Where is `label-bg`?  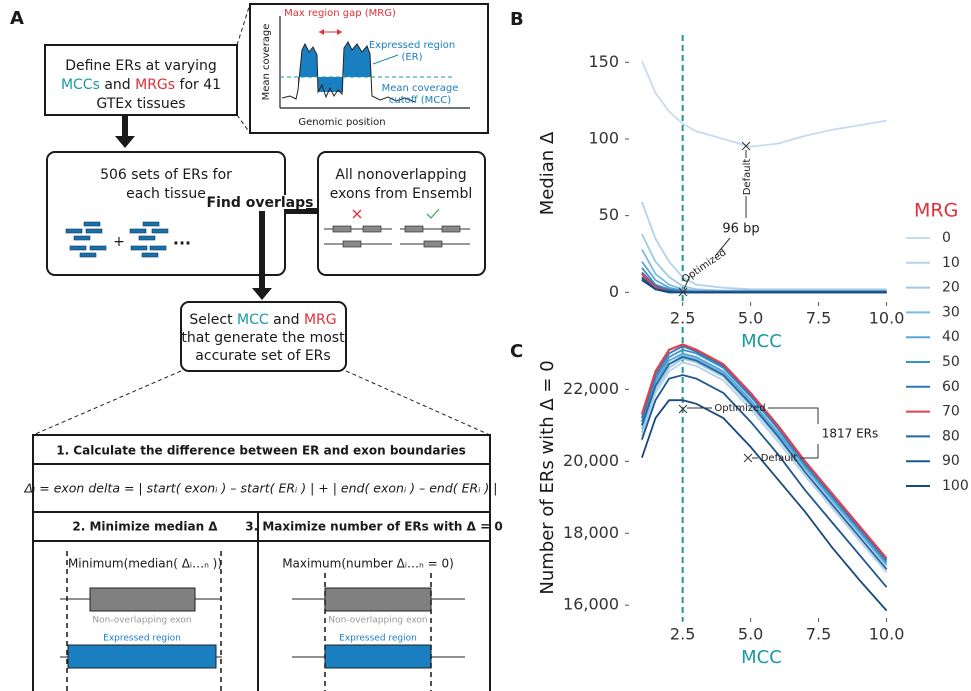 label-bg is located at coordinates (262, 202).